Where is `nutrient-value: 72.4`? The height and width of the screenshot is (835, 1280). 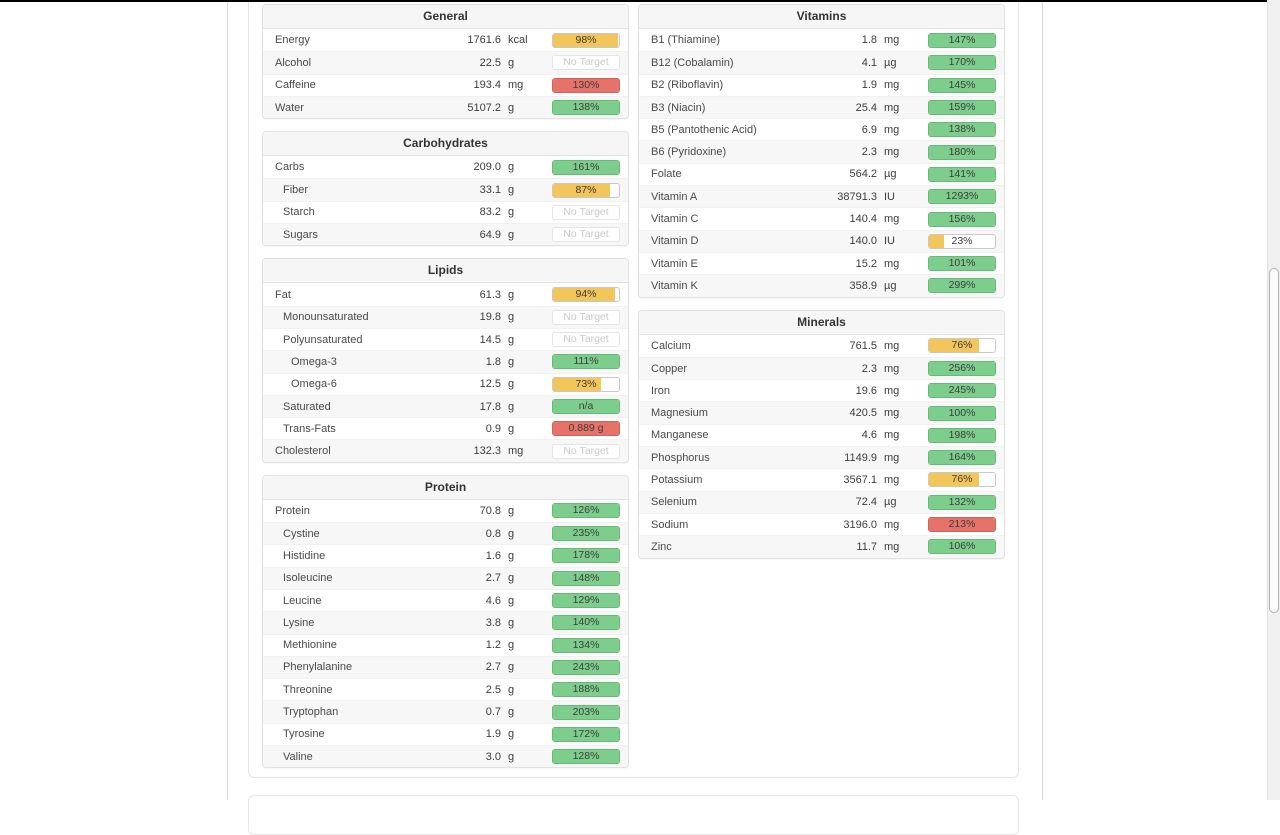
nutrient-value: 72.4 is located at coordinates (848, 502).